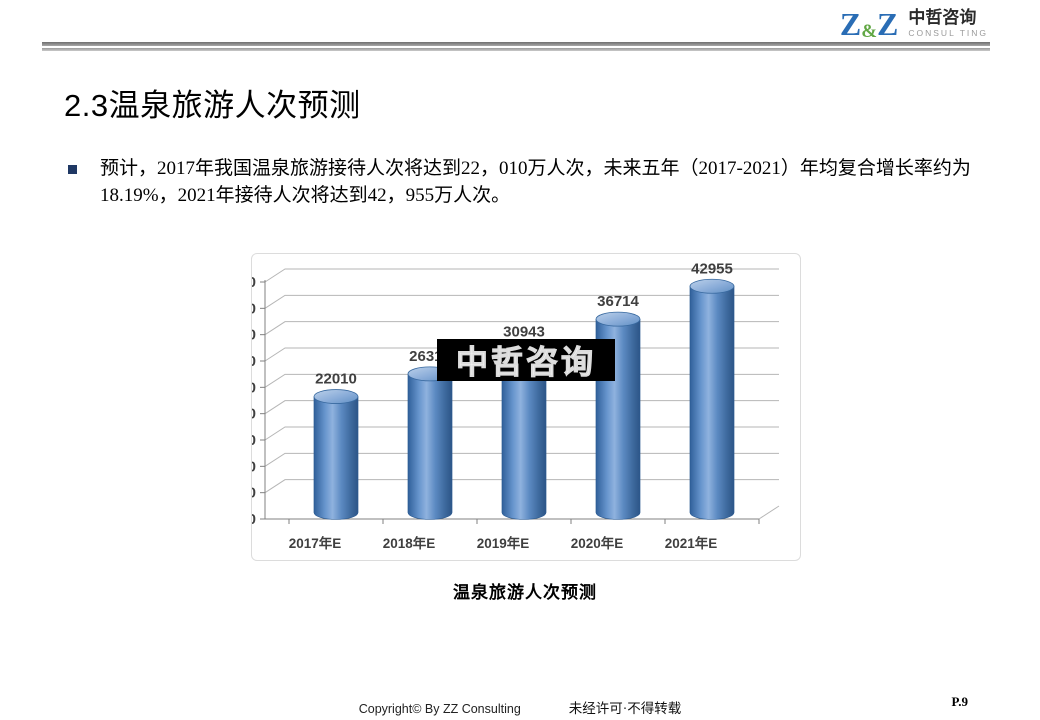 Image resolution: width=1040 pixels, height=720 pixels. What do you see at coordinates (212, 105) in the screenshot?
I see `page-title: 2.3温泉旅游人次预测` at bounding box center [212, 105].